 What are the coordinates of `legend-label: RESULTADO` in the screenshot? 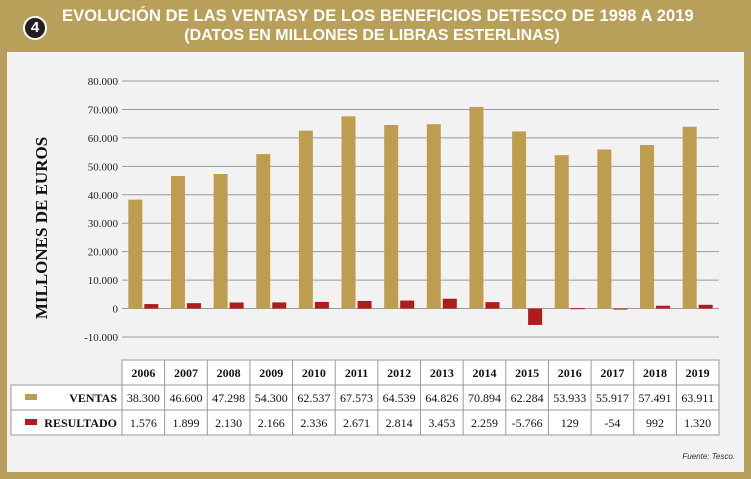 It's located at (80, 423).